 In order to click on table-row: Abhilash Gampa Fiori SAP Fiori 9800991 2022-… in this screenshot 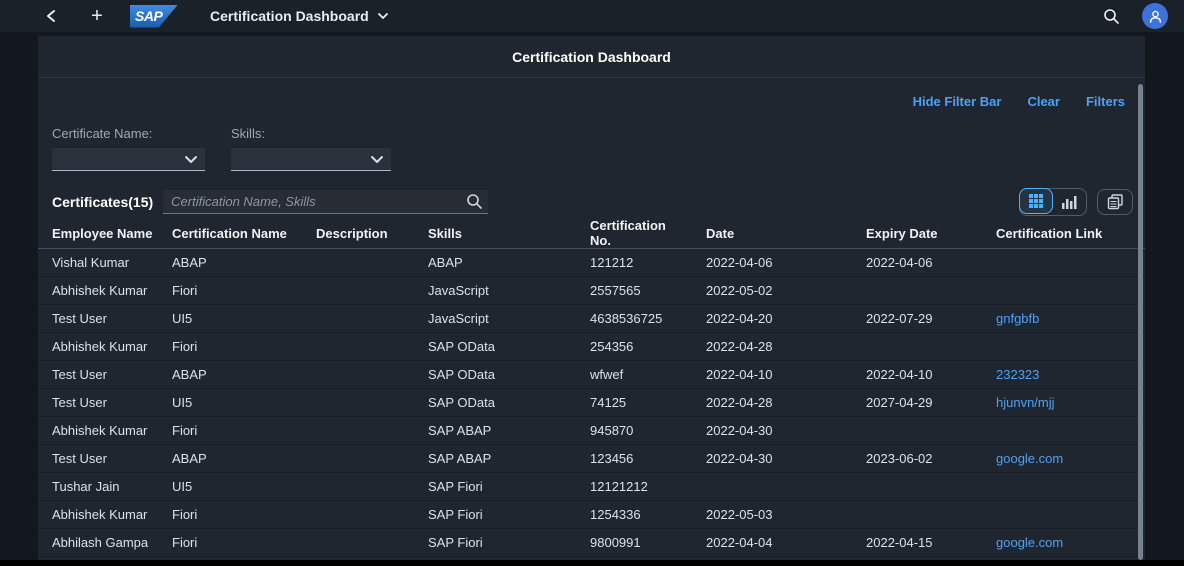, I will do `click(591, 542)`.